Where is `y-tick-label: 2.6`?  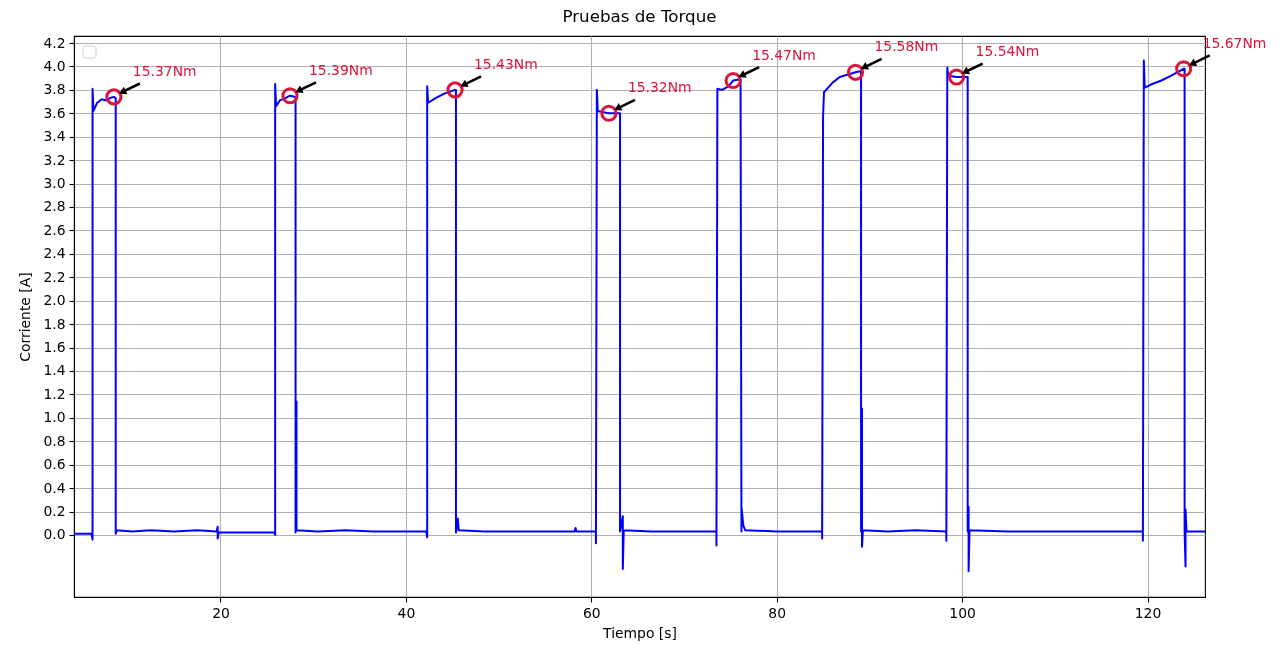
y-tick-label: 2.6 is located at coordinates (54, 229).